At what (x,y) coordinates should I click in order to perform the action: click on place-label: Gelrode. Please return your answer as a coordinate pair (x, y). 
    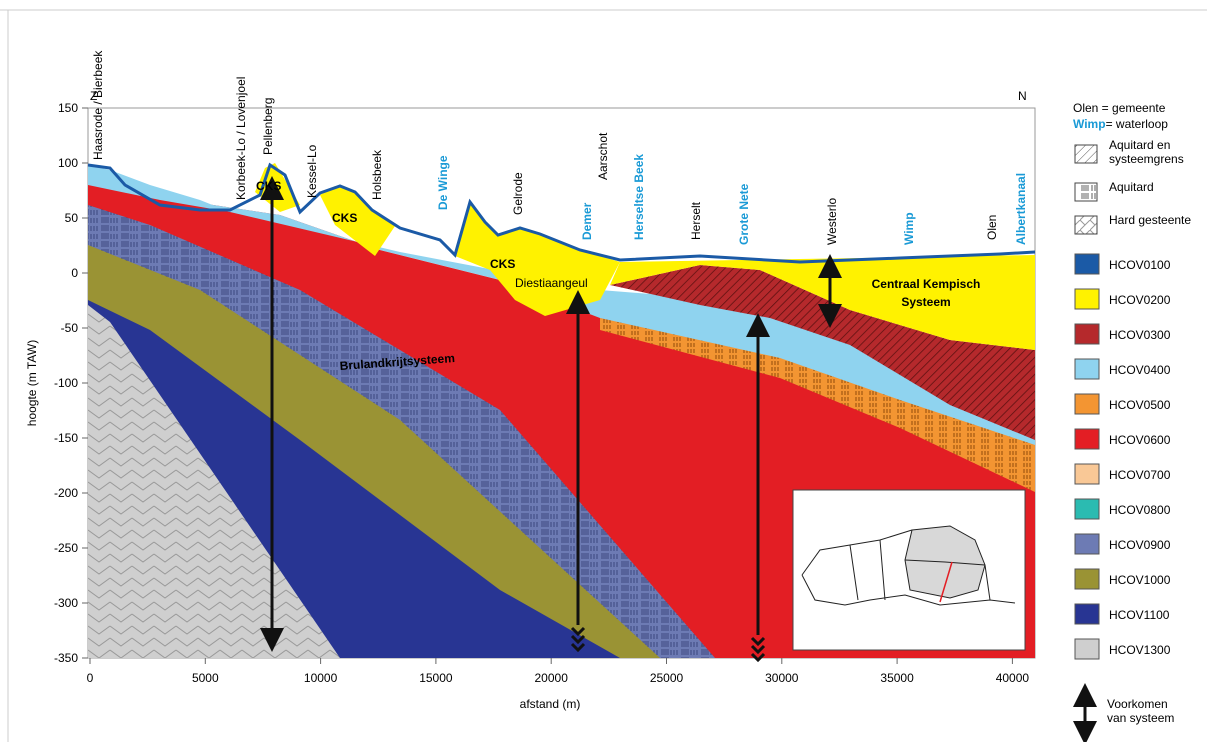
    Looking at the image, I should click on (518, 193).